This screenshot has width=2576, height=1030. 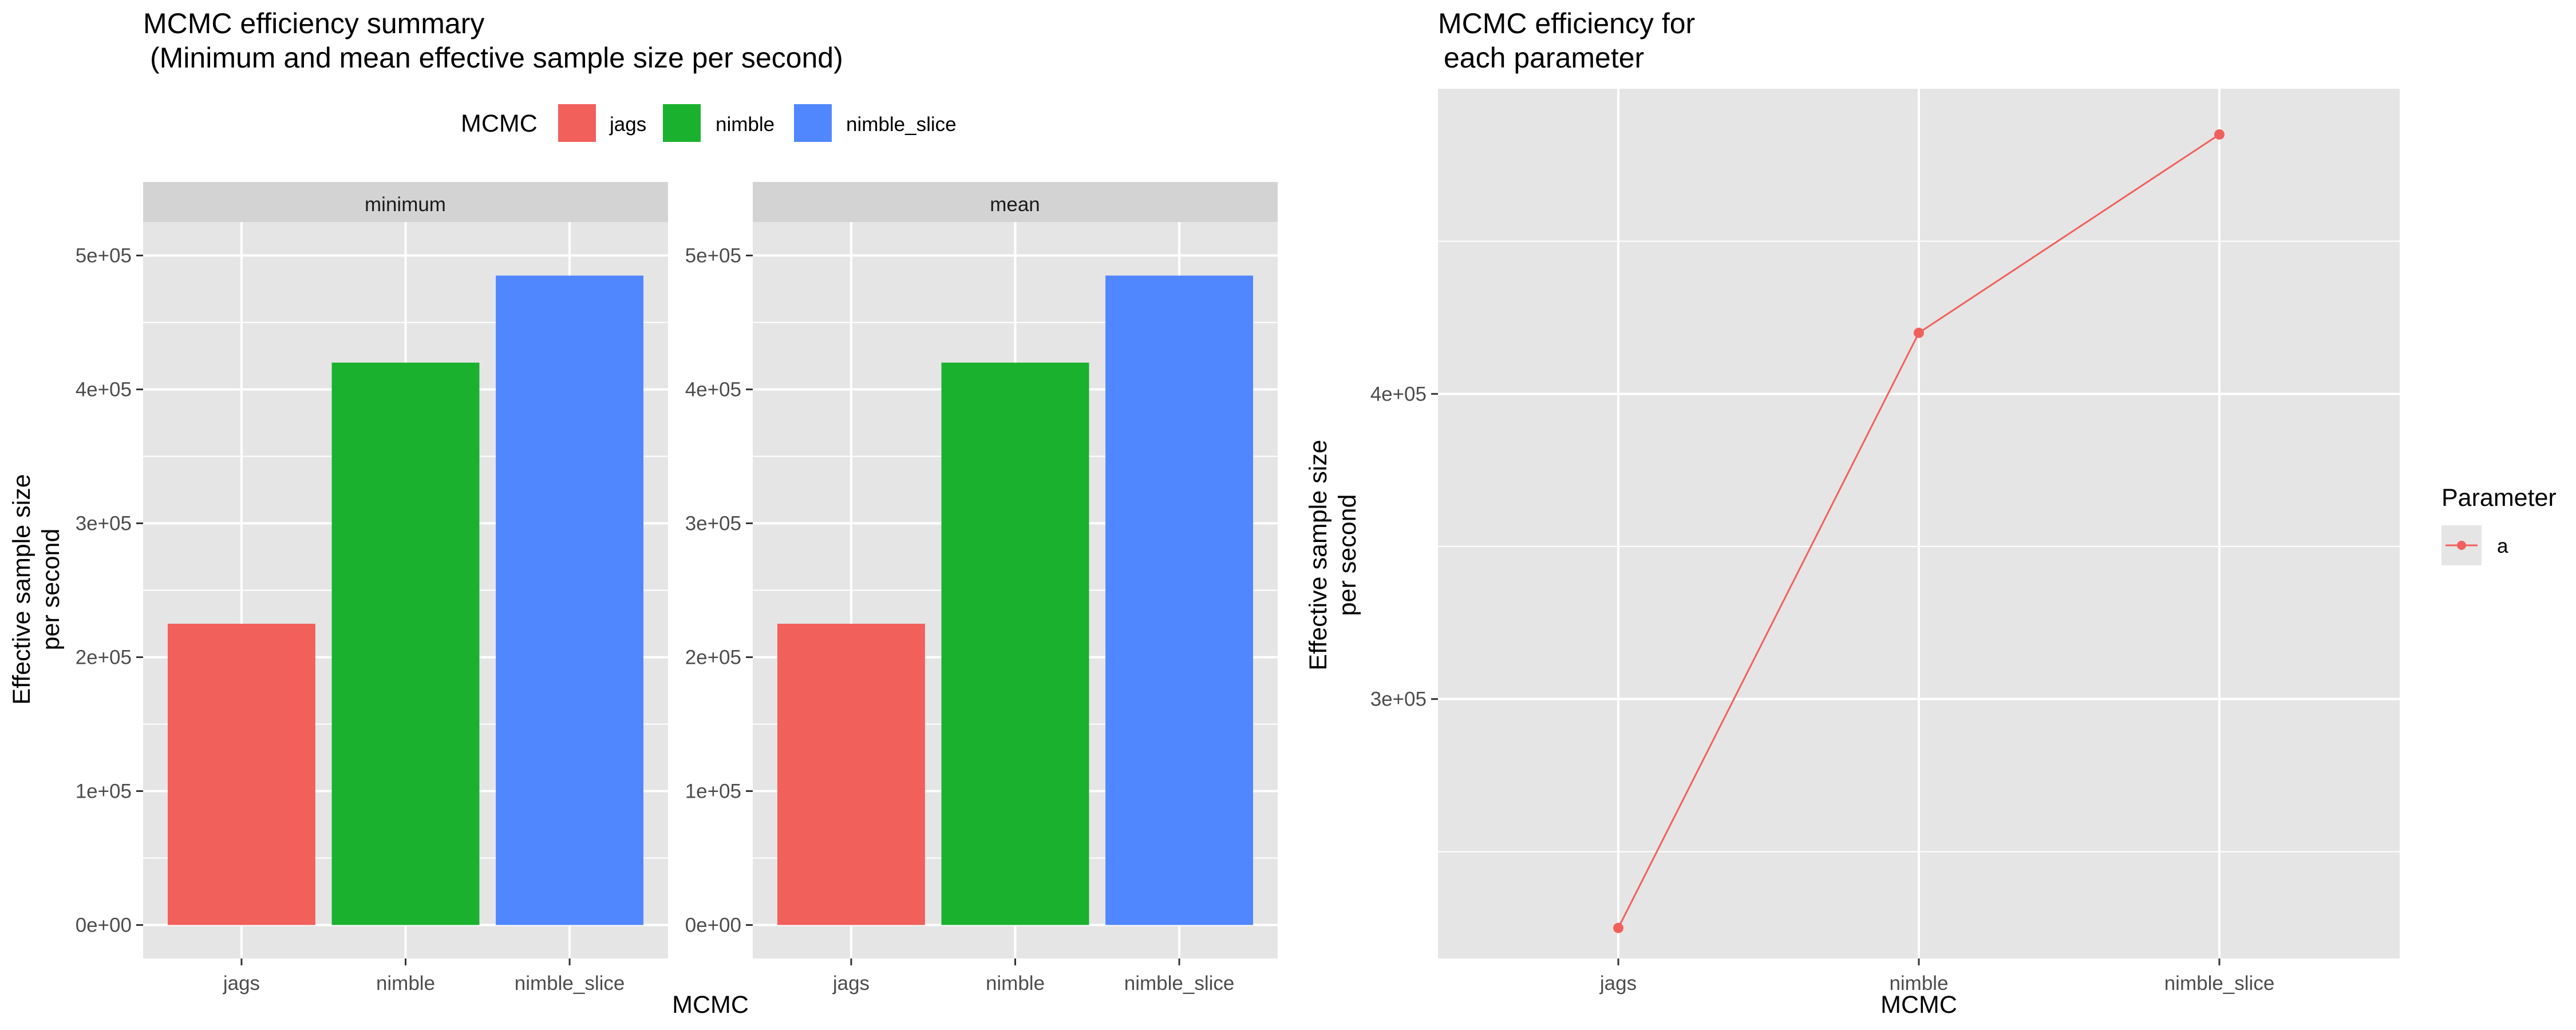 I want to click on param-y-tick-label: 4e+05, so click(x=1398, y=394).